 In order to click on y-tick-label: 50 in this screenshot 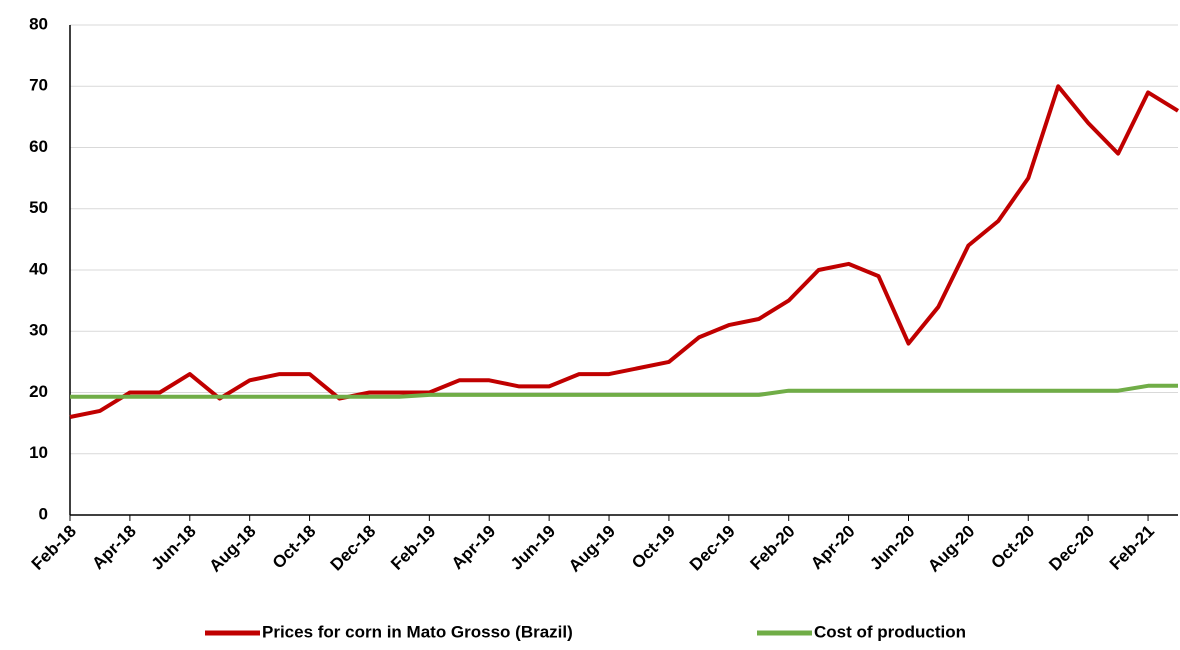, I will do `click(38, 207)`.